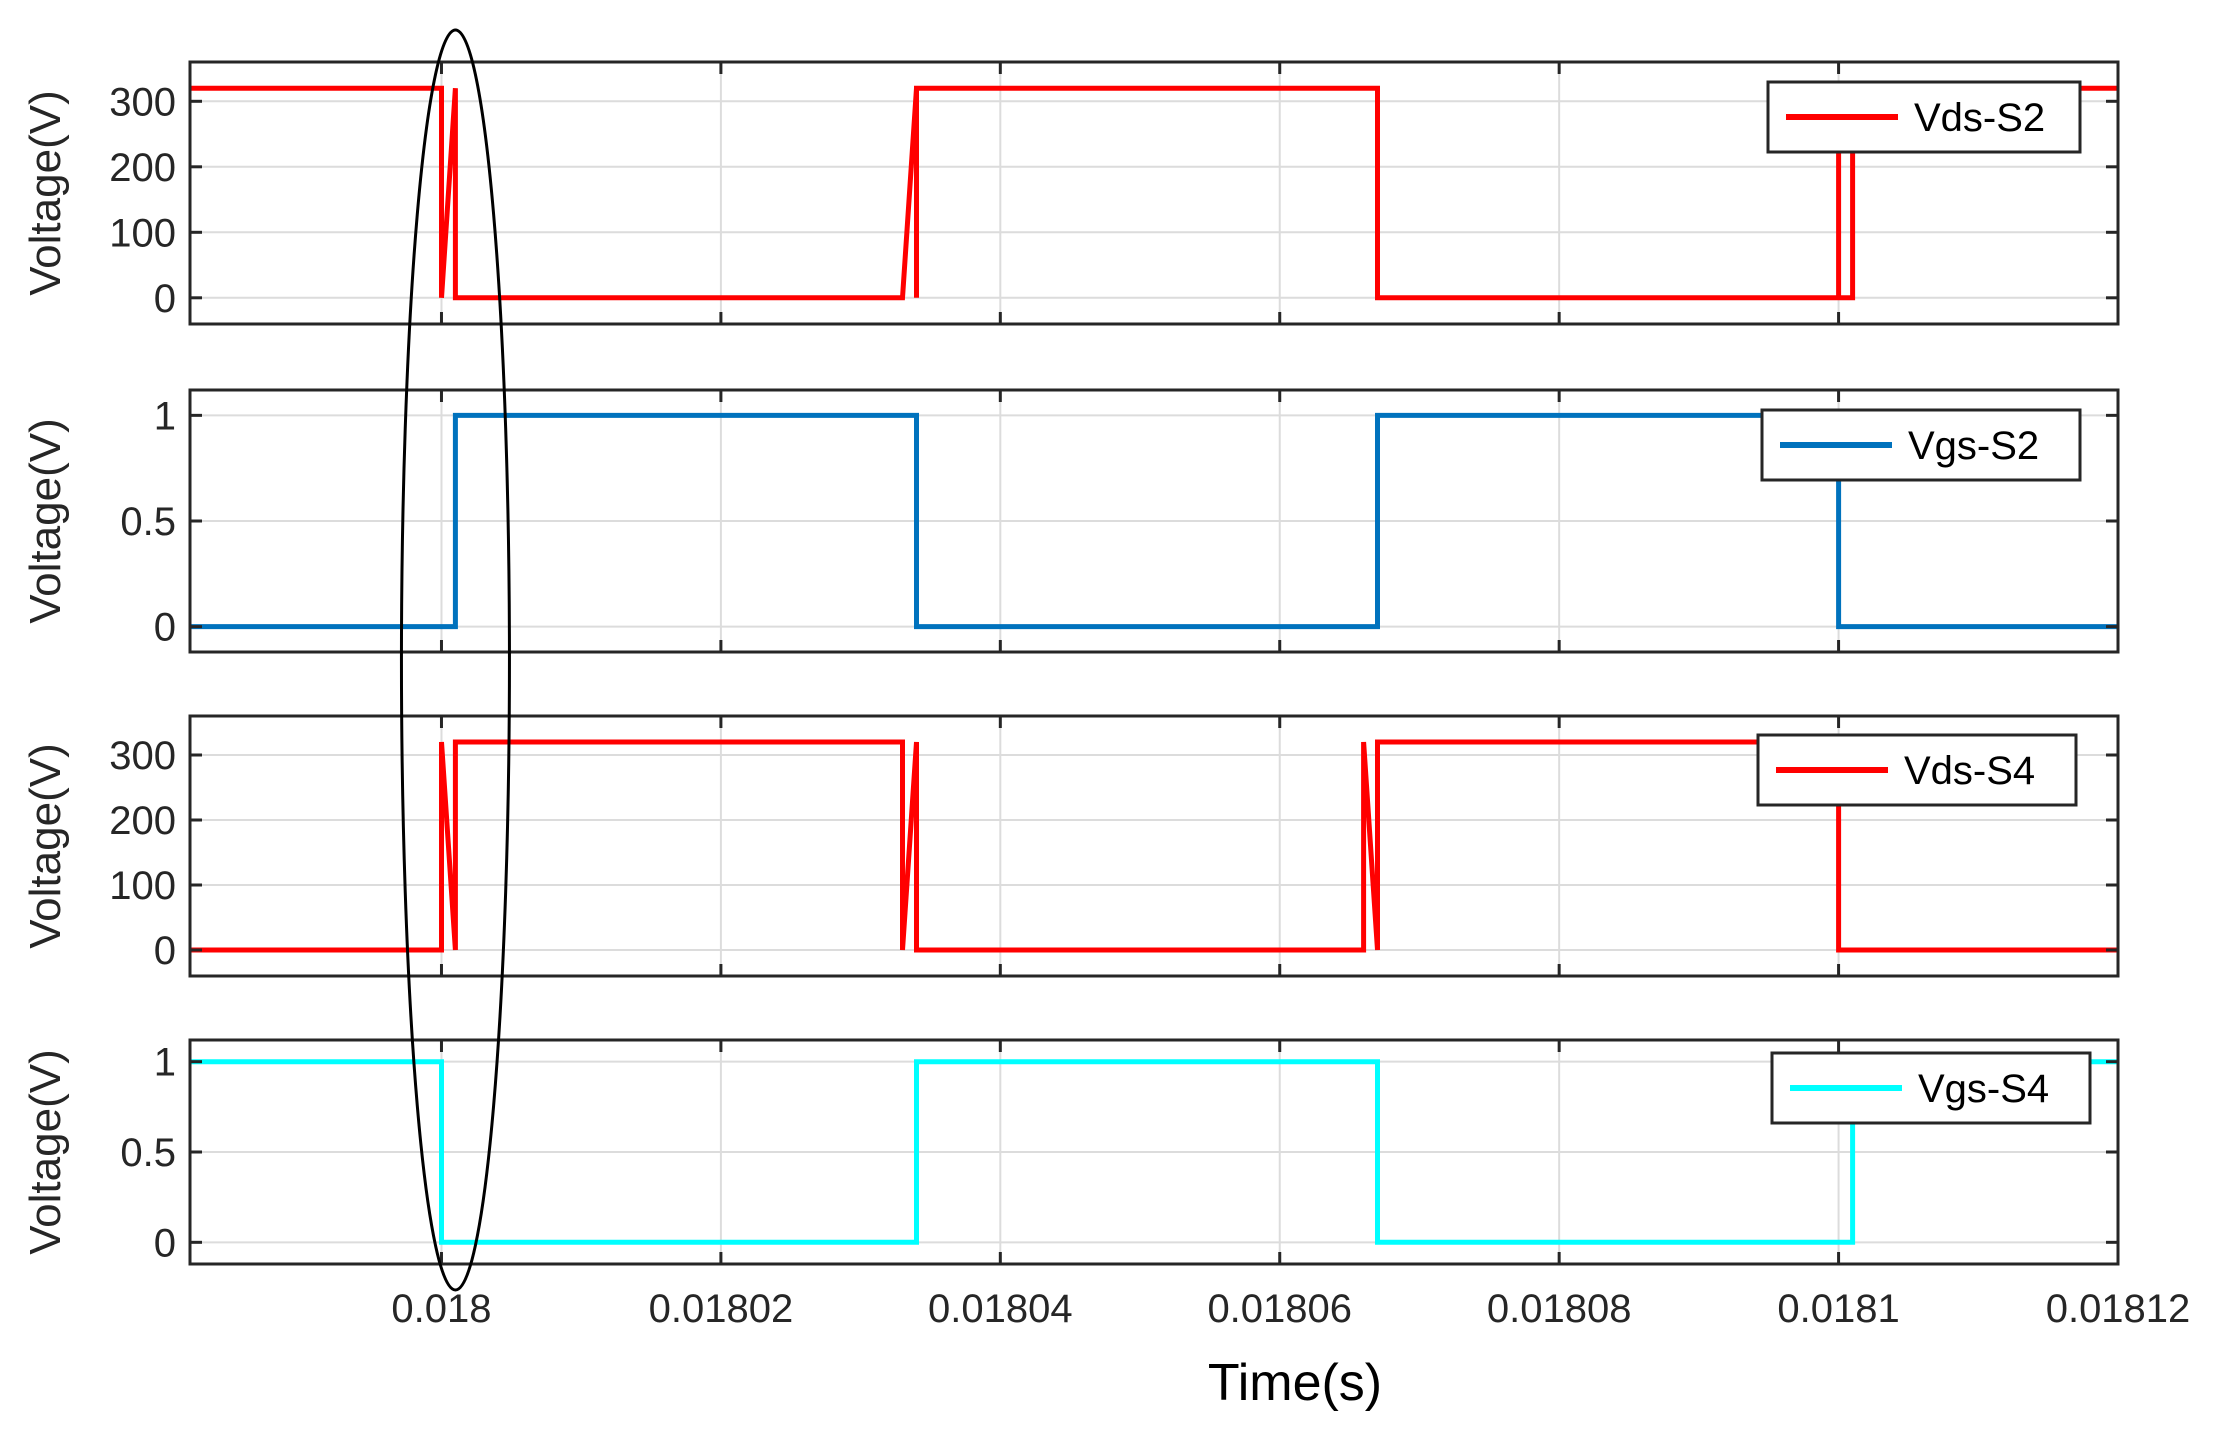 This screenshot has width=2220, height=1440. I want to click on legend: Vds-S4, so click(1917, 770).